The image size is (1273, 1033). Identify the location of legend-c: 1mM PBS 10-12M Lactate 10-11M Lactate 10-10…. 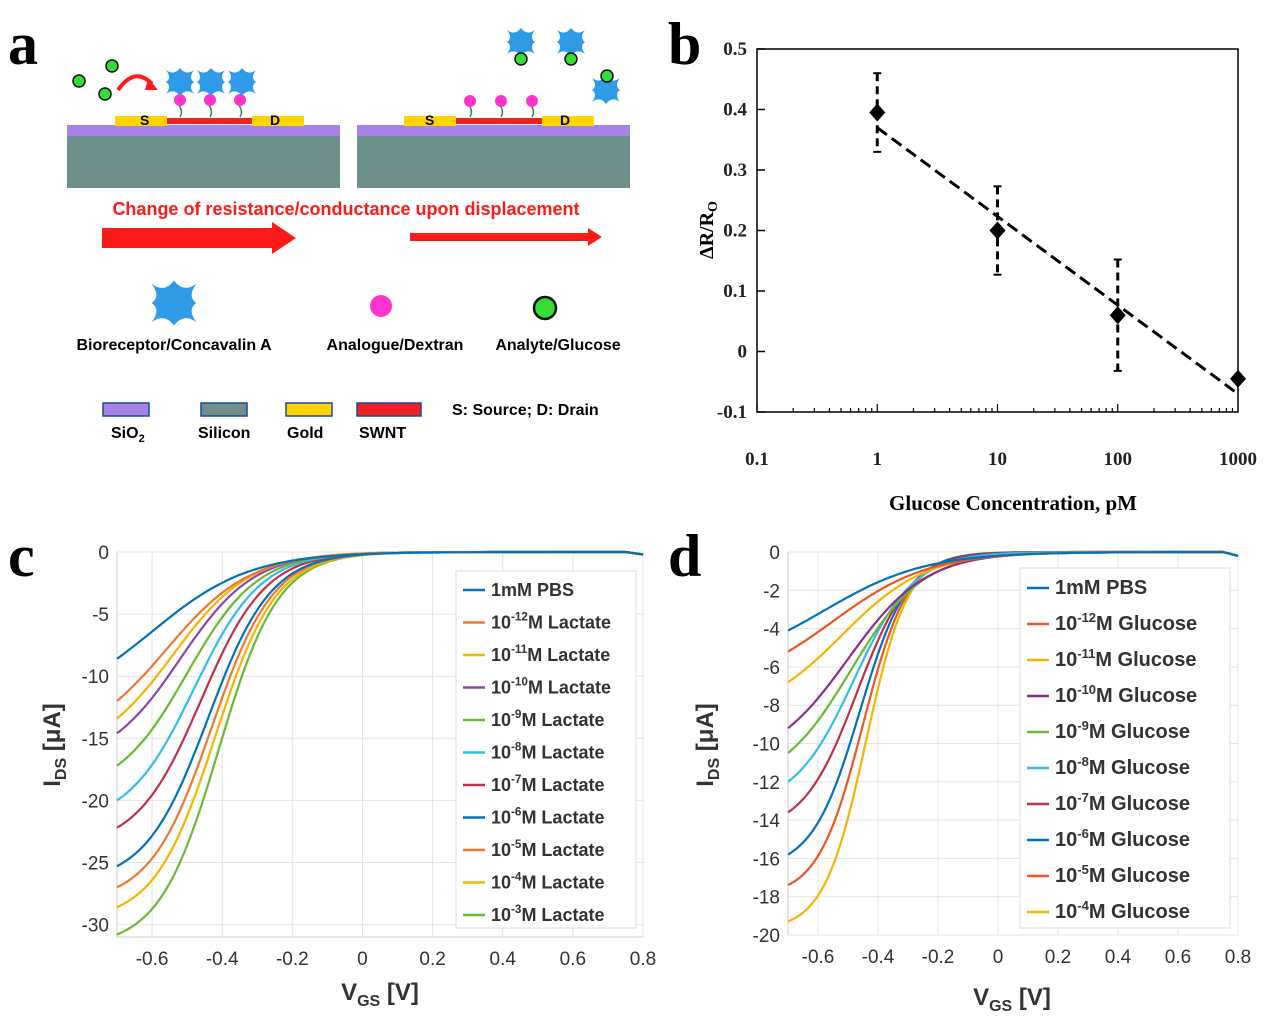
(537, 752).